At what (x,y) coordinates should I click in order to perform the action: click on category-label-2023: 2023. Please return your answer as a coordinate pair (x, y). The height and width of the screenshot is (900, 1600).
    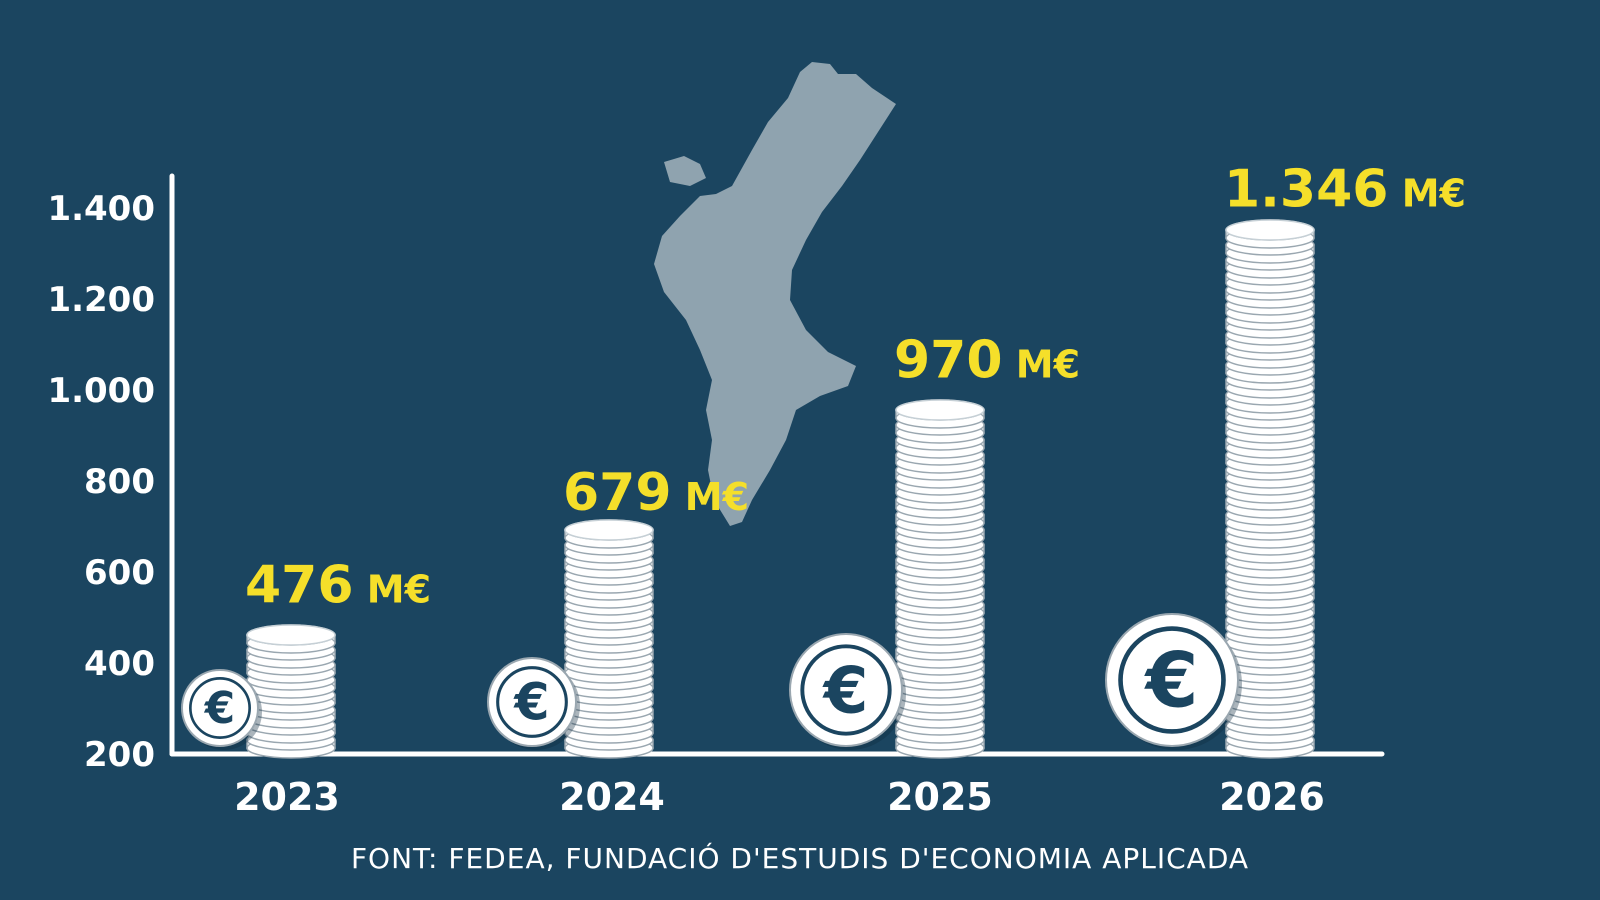
    Looking at the image, I should click on (287, 797).